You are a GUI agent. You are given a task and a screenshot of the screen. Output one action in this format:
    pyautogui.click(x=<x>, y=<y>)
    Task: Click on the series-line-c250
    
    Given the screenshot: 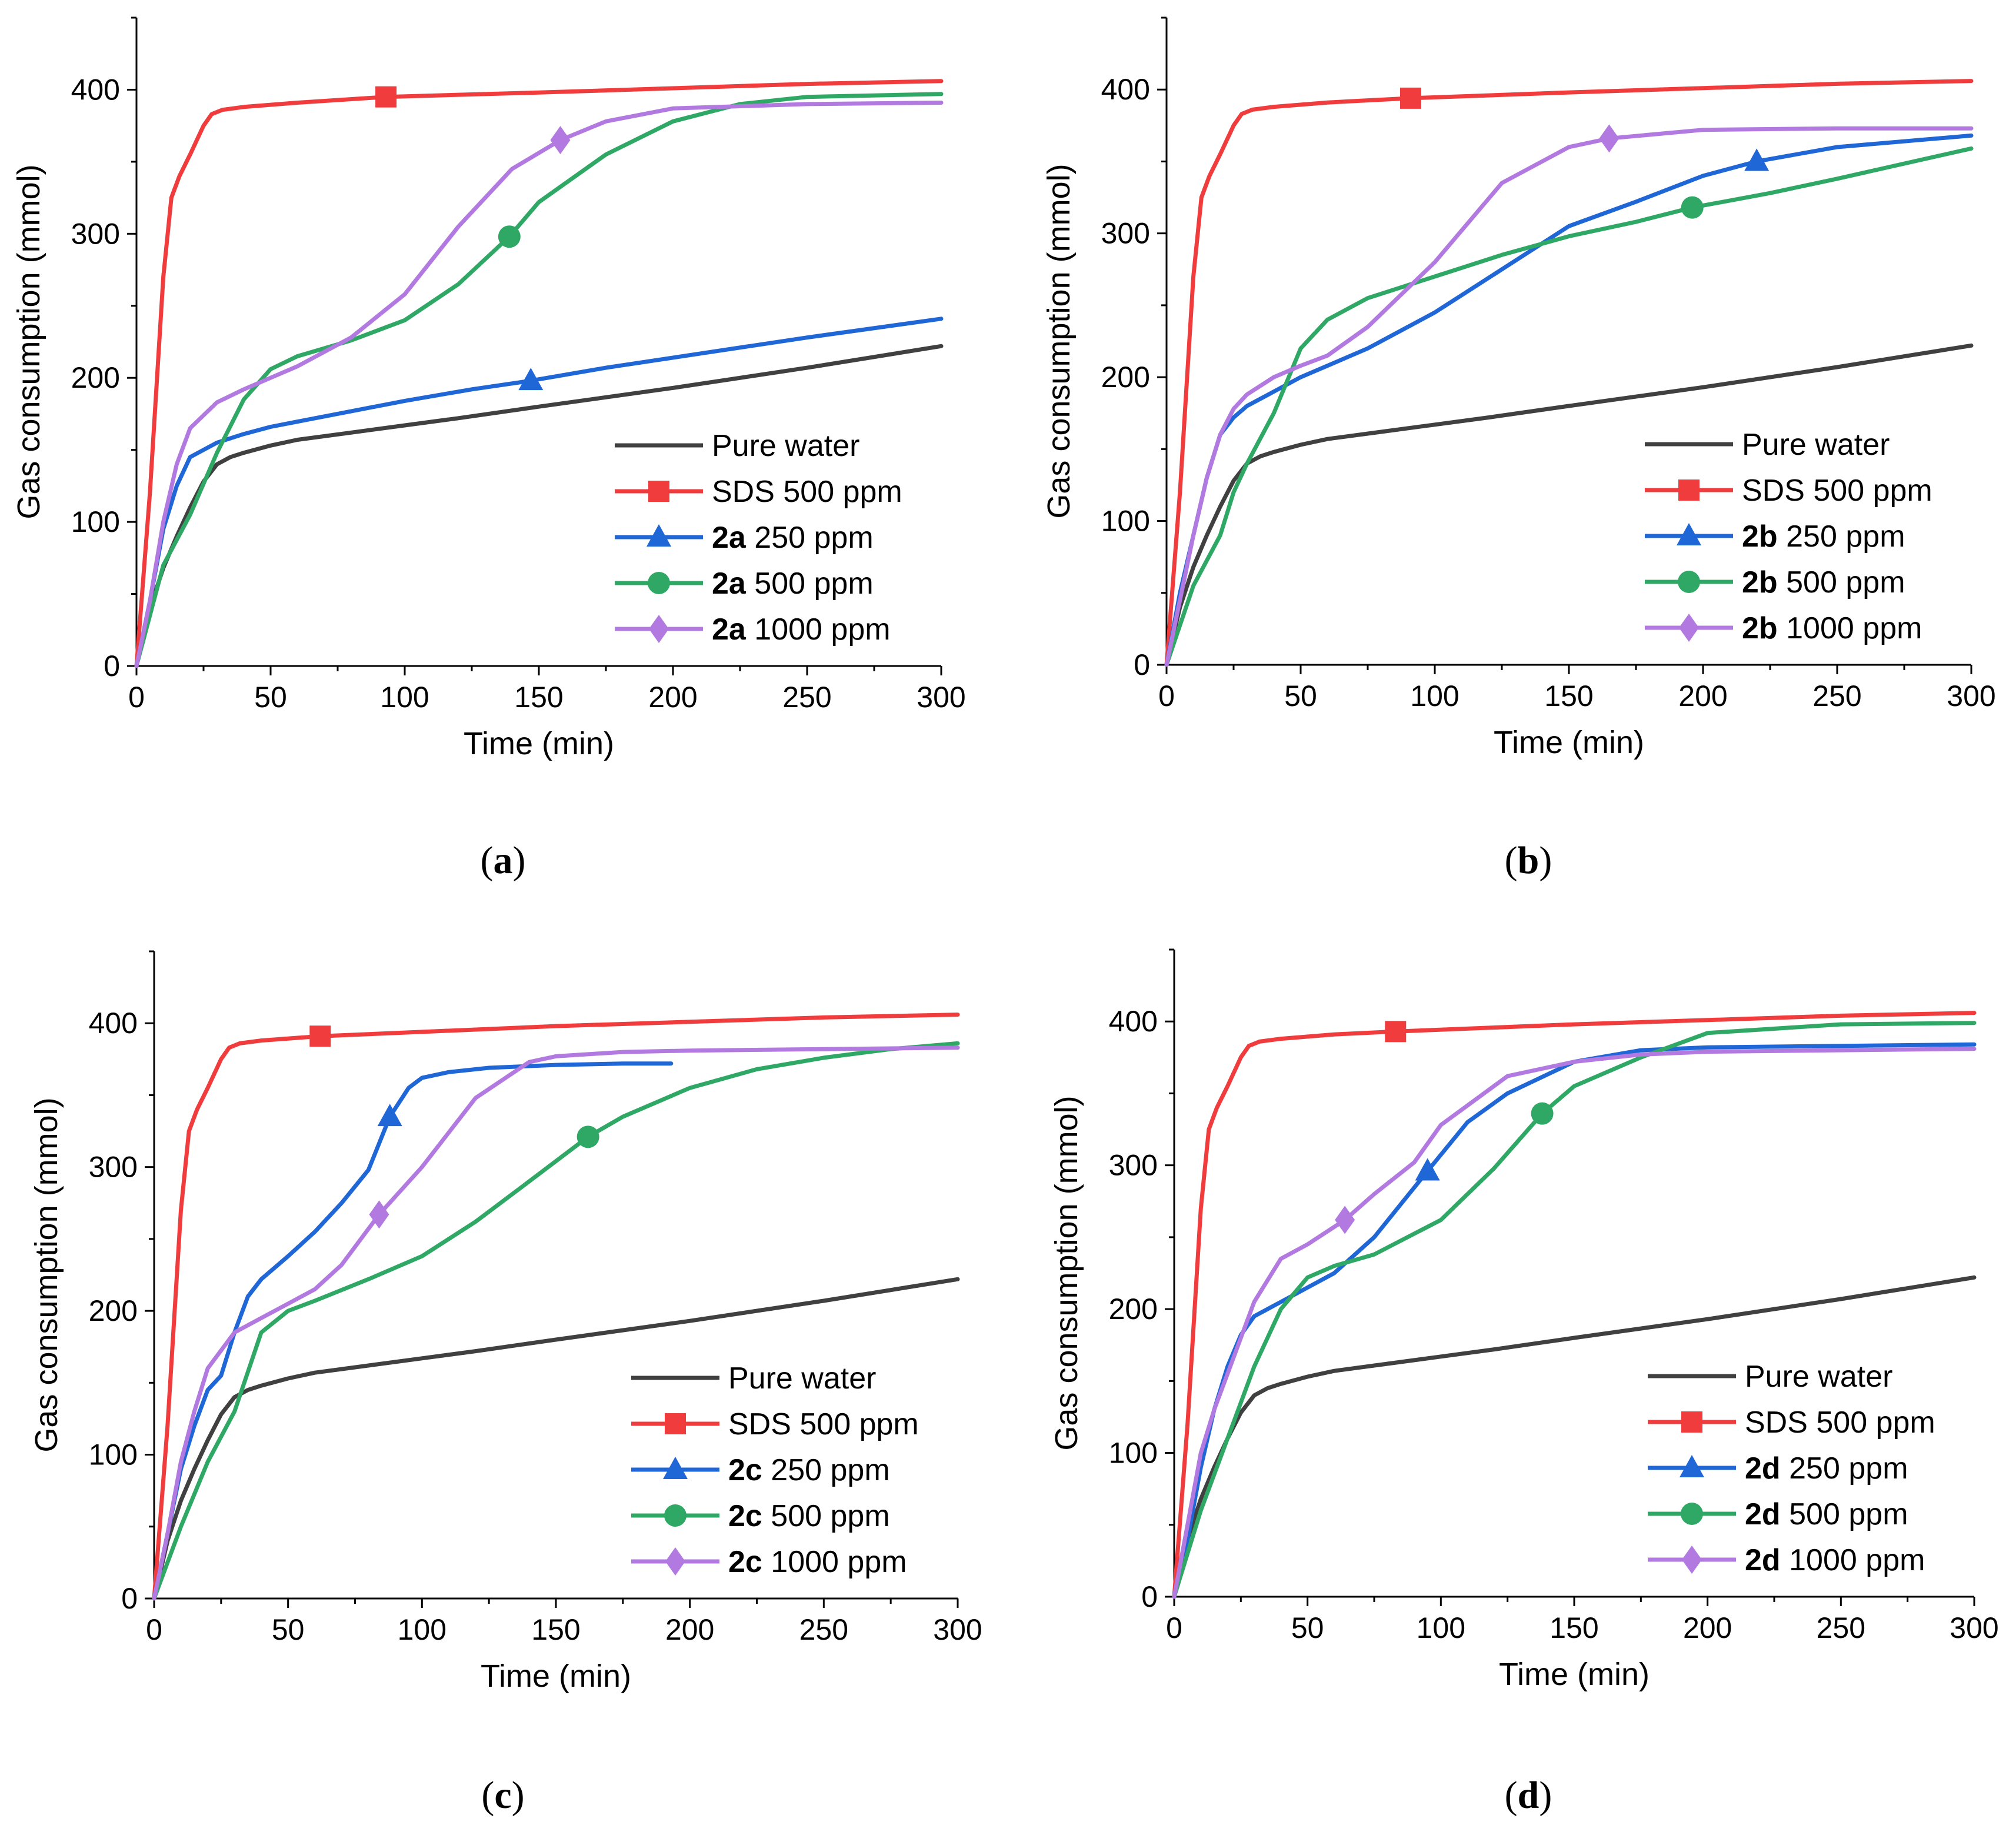 What is the action you would take?
    pyautogui.click(x=539, y=492)
    